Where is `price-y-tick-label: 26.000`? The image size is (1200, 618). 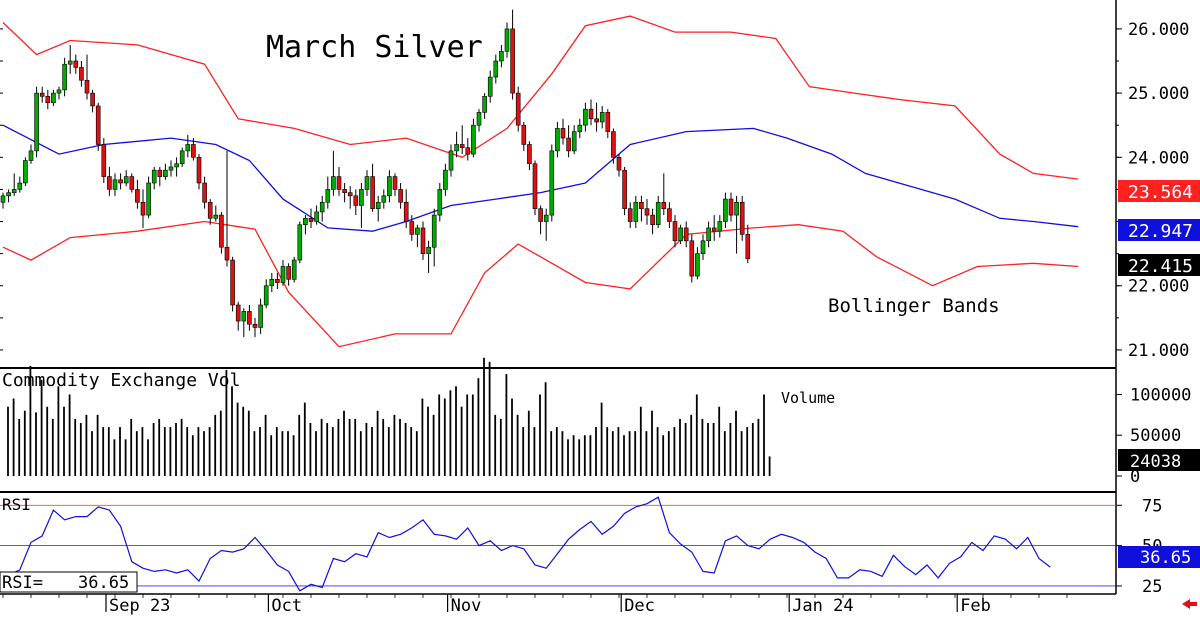 price-y-tick-label: 26.000 is located at coordinates (1158, 30).